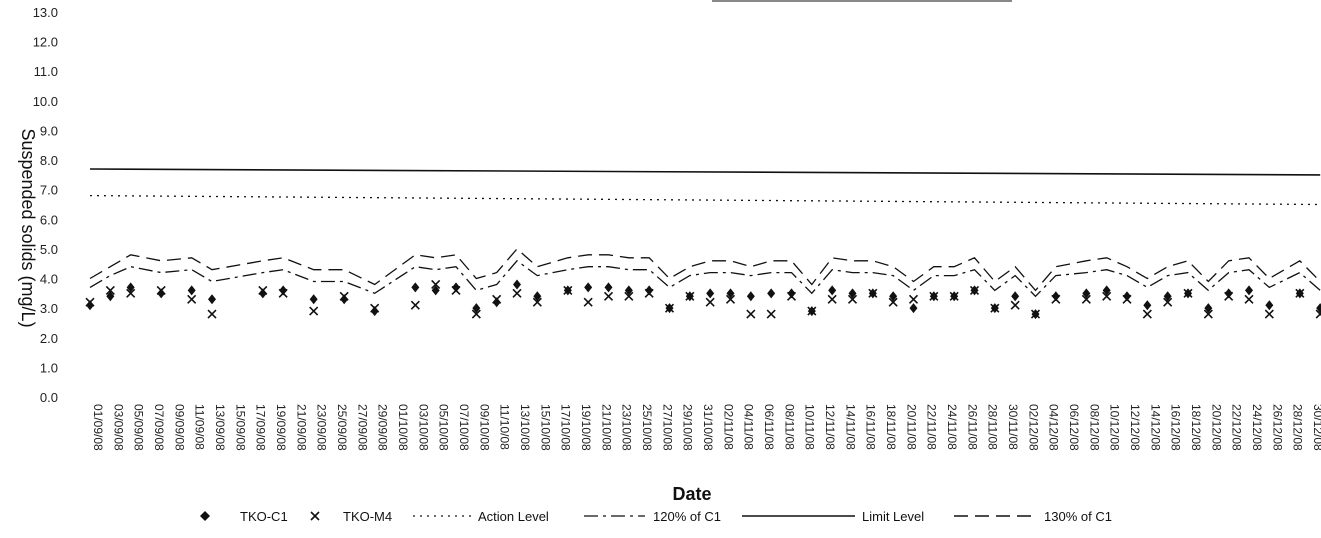 This screenshot has width=1321, height=538. What do you see at coordinates (179, 427) in the screenshot?
I see `x-tick-label: 09/09/08` at bounding box center [179, 427].